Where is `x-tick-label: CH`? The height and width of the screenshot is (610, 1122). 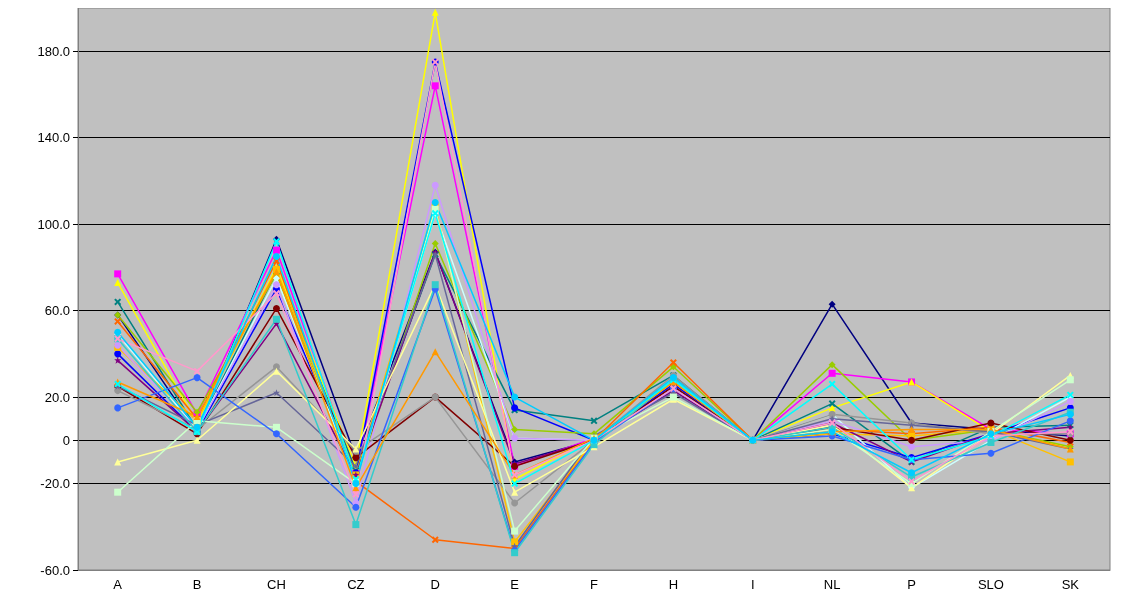
x-tick-label: CH is located at coordinates (276, 584).